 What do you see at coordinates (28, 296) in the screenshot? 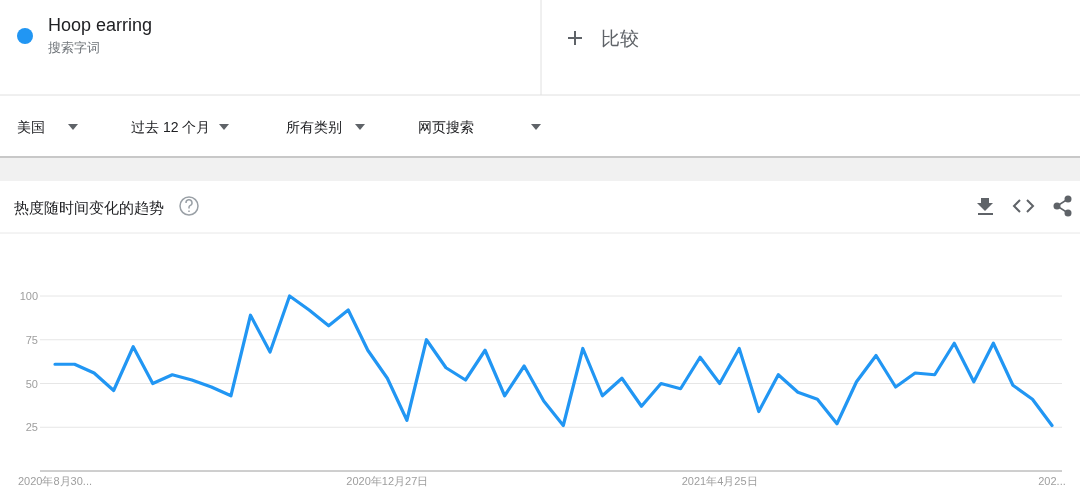
I see `y-tick-label: 100` at bounding box center [28, 296].